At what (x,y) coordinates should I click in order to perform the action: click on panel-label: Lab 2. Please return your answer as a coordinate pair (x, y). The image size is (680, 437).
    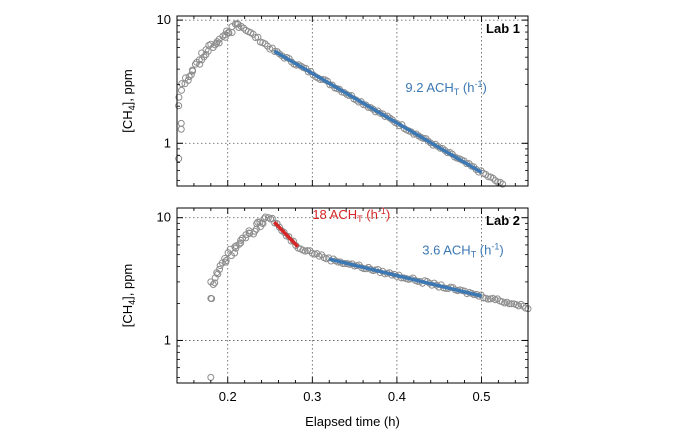
    Looking at the image, I should click on (503, 220).